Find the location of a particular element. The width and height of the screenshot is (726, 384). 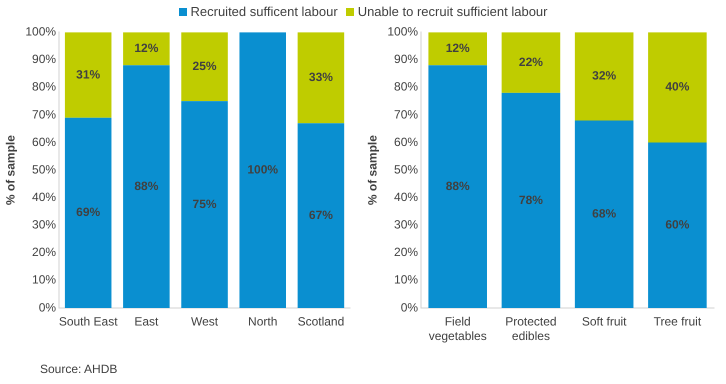

source-note: Source: AHDB is located at coordinates (79, 369).